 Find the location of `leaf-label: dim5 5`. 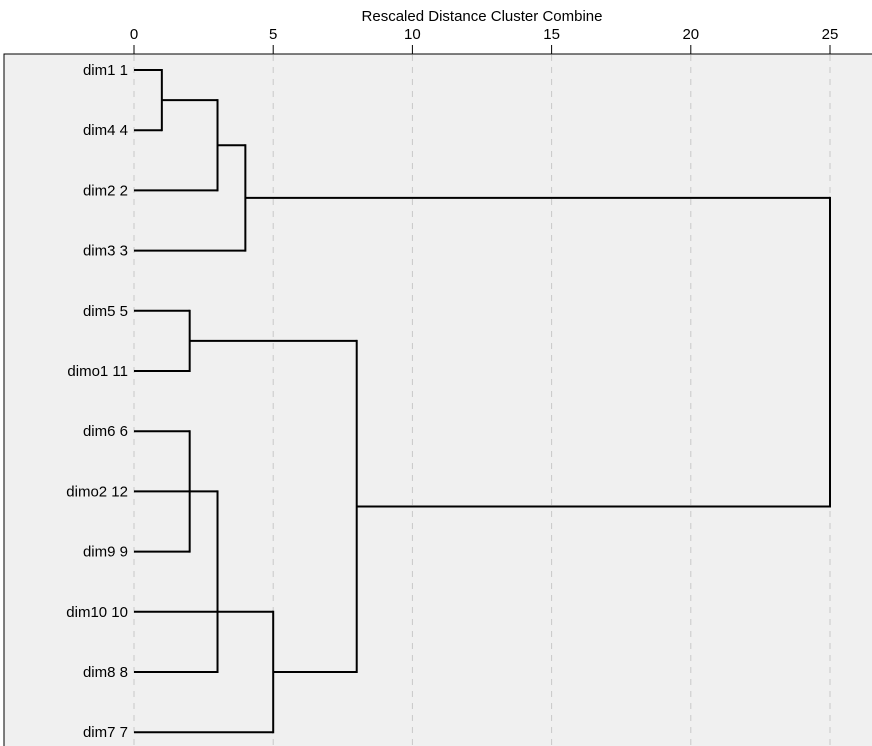

leaf-label: dim5 5 is located at coordinates (105, 311).